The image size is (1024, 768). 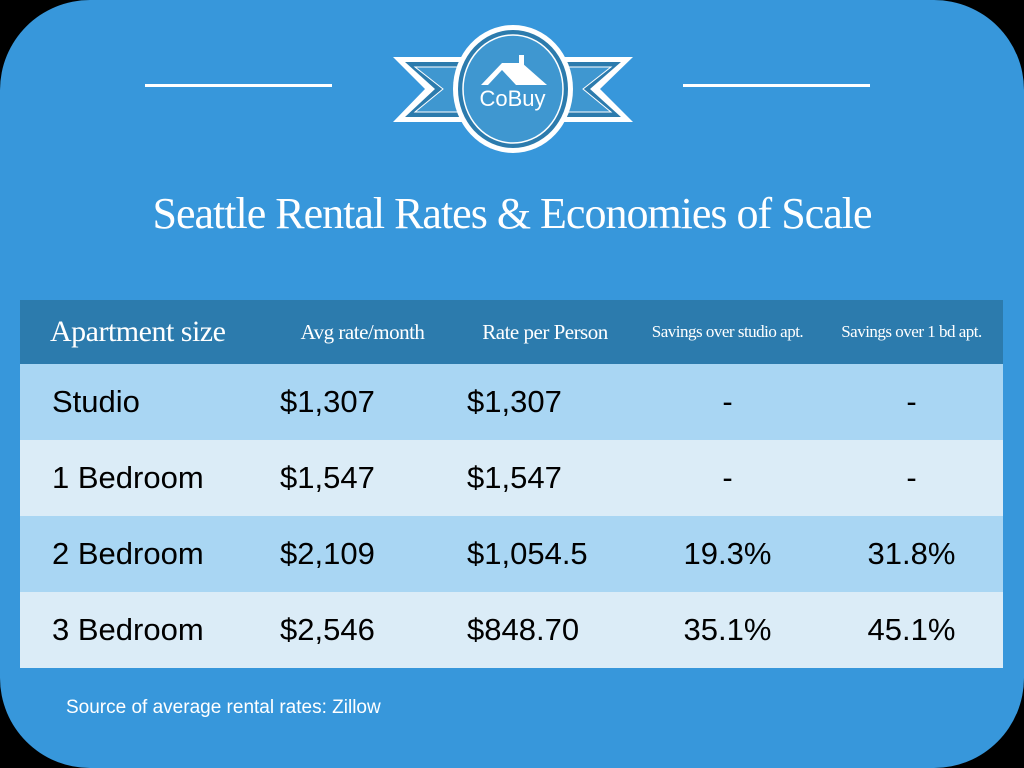 I want to click on cell-savings-1bd: 45.1%, so click(x=911, y=630).